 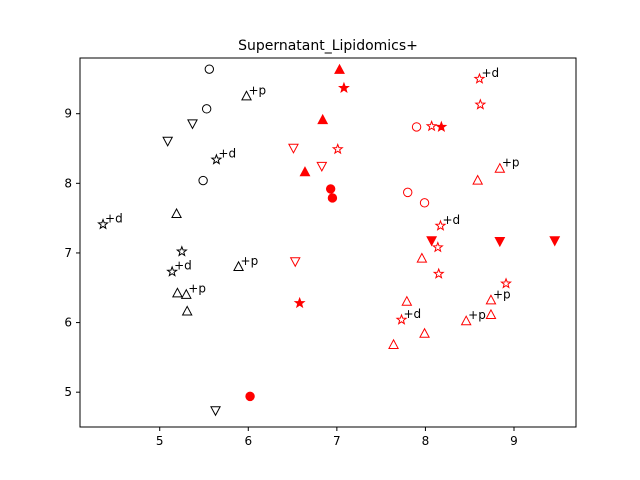 What do you see at coordinates (68, 323) in the screenshot?
I see `y-tick-label: 6` at bounding box center [68, 323].